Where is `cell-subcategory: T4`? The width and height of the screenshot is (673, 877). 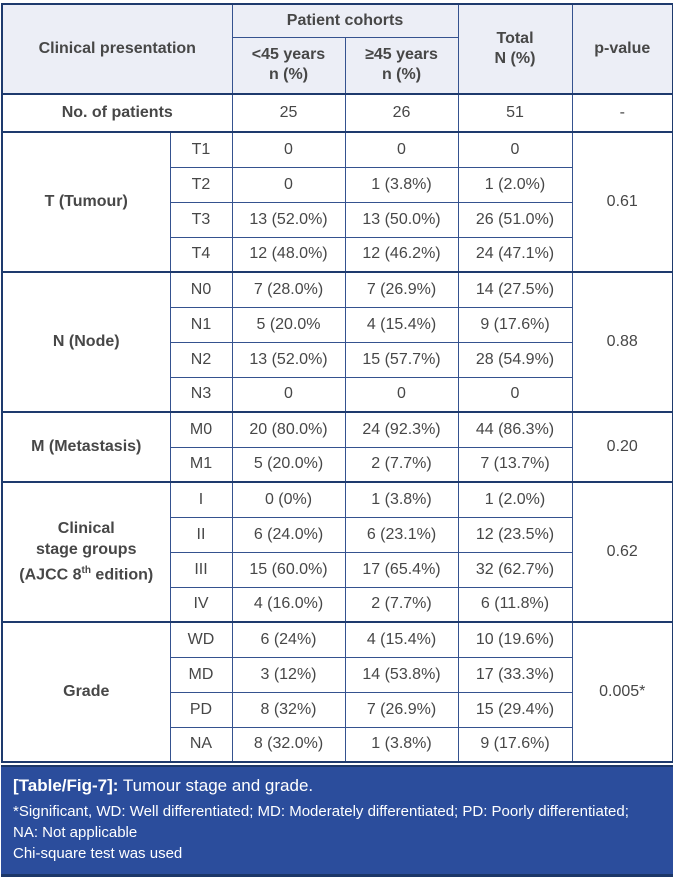 cell-subcategory: T4 is located at coordinates (201, 254).